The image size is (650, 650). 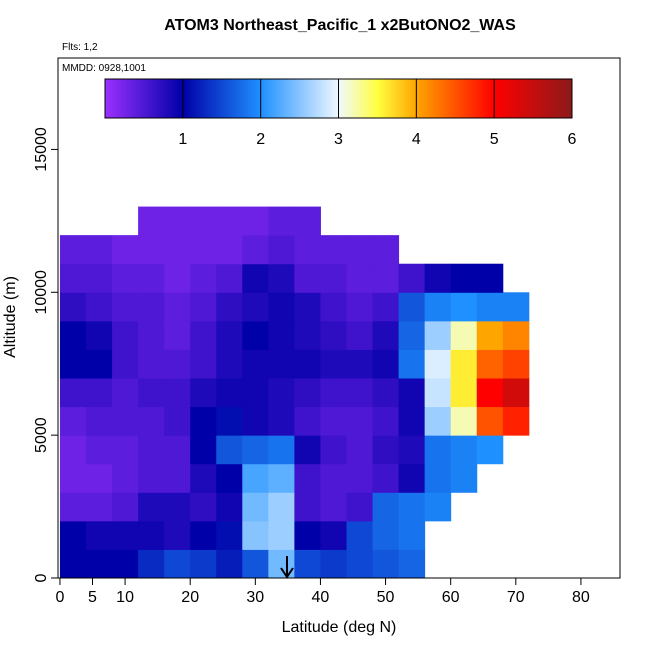 What do you see at coordinates (190, 597) in the screenshot?
I see `x-tick-label: 20` at bounding box center [190, 597].